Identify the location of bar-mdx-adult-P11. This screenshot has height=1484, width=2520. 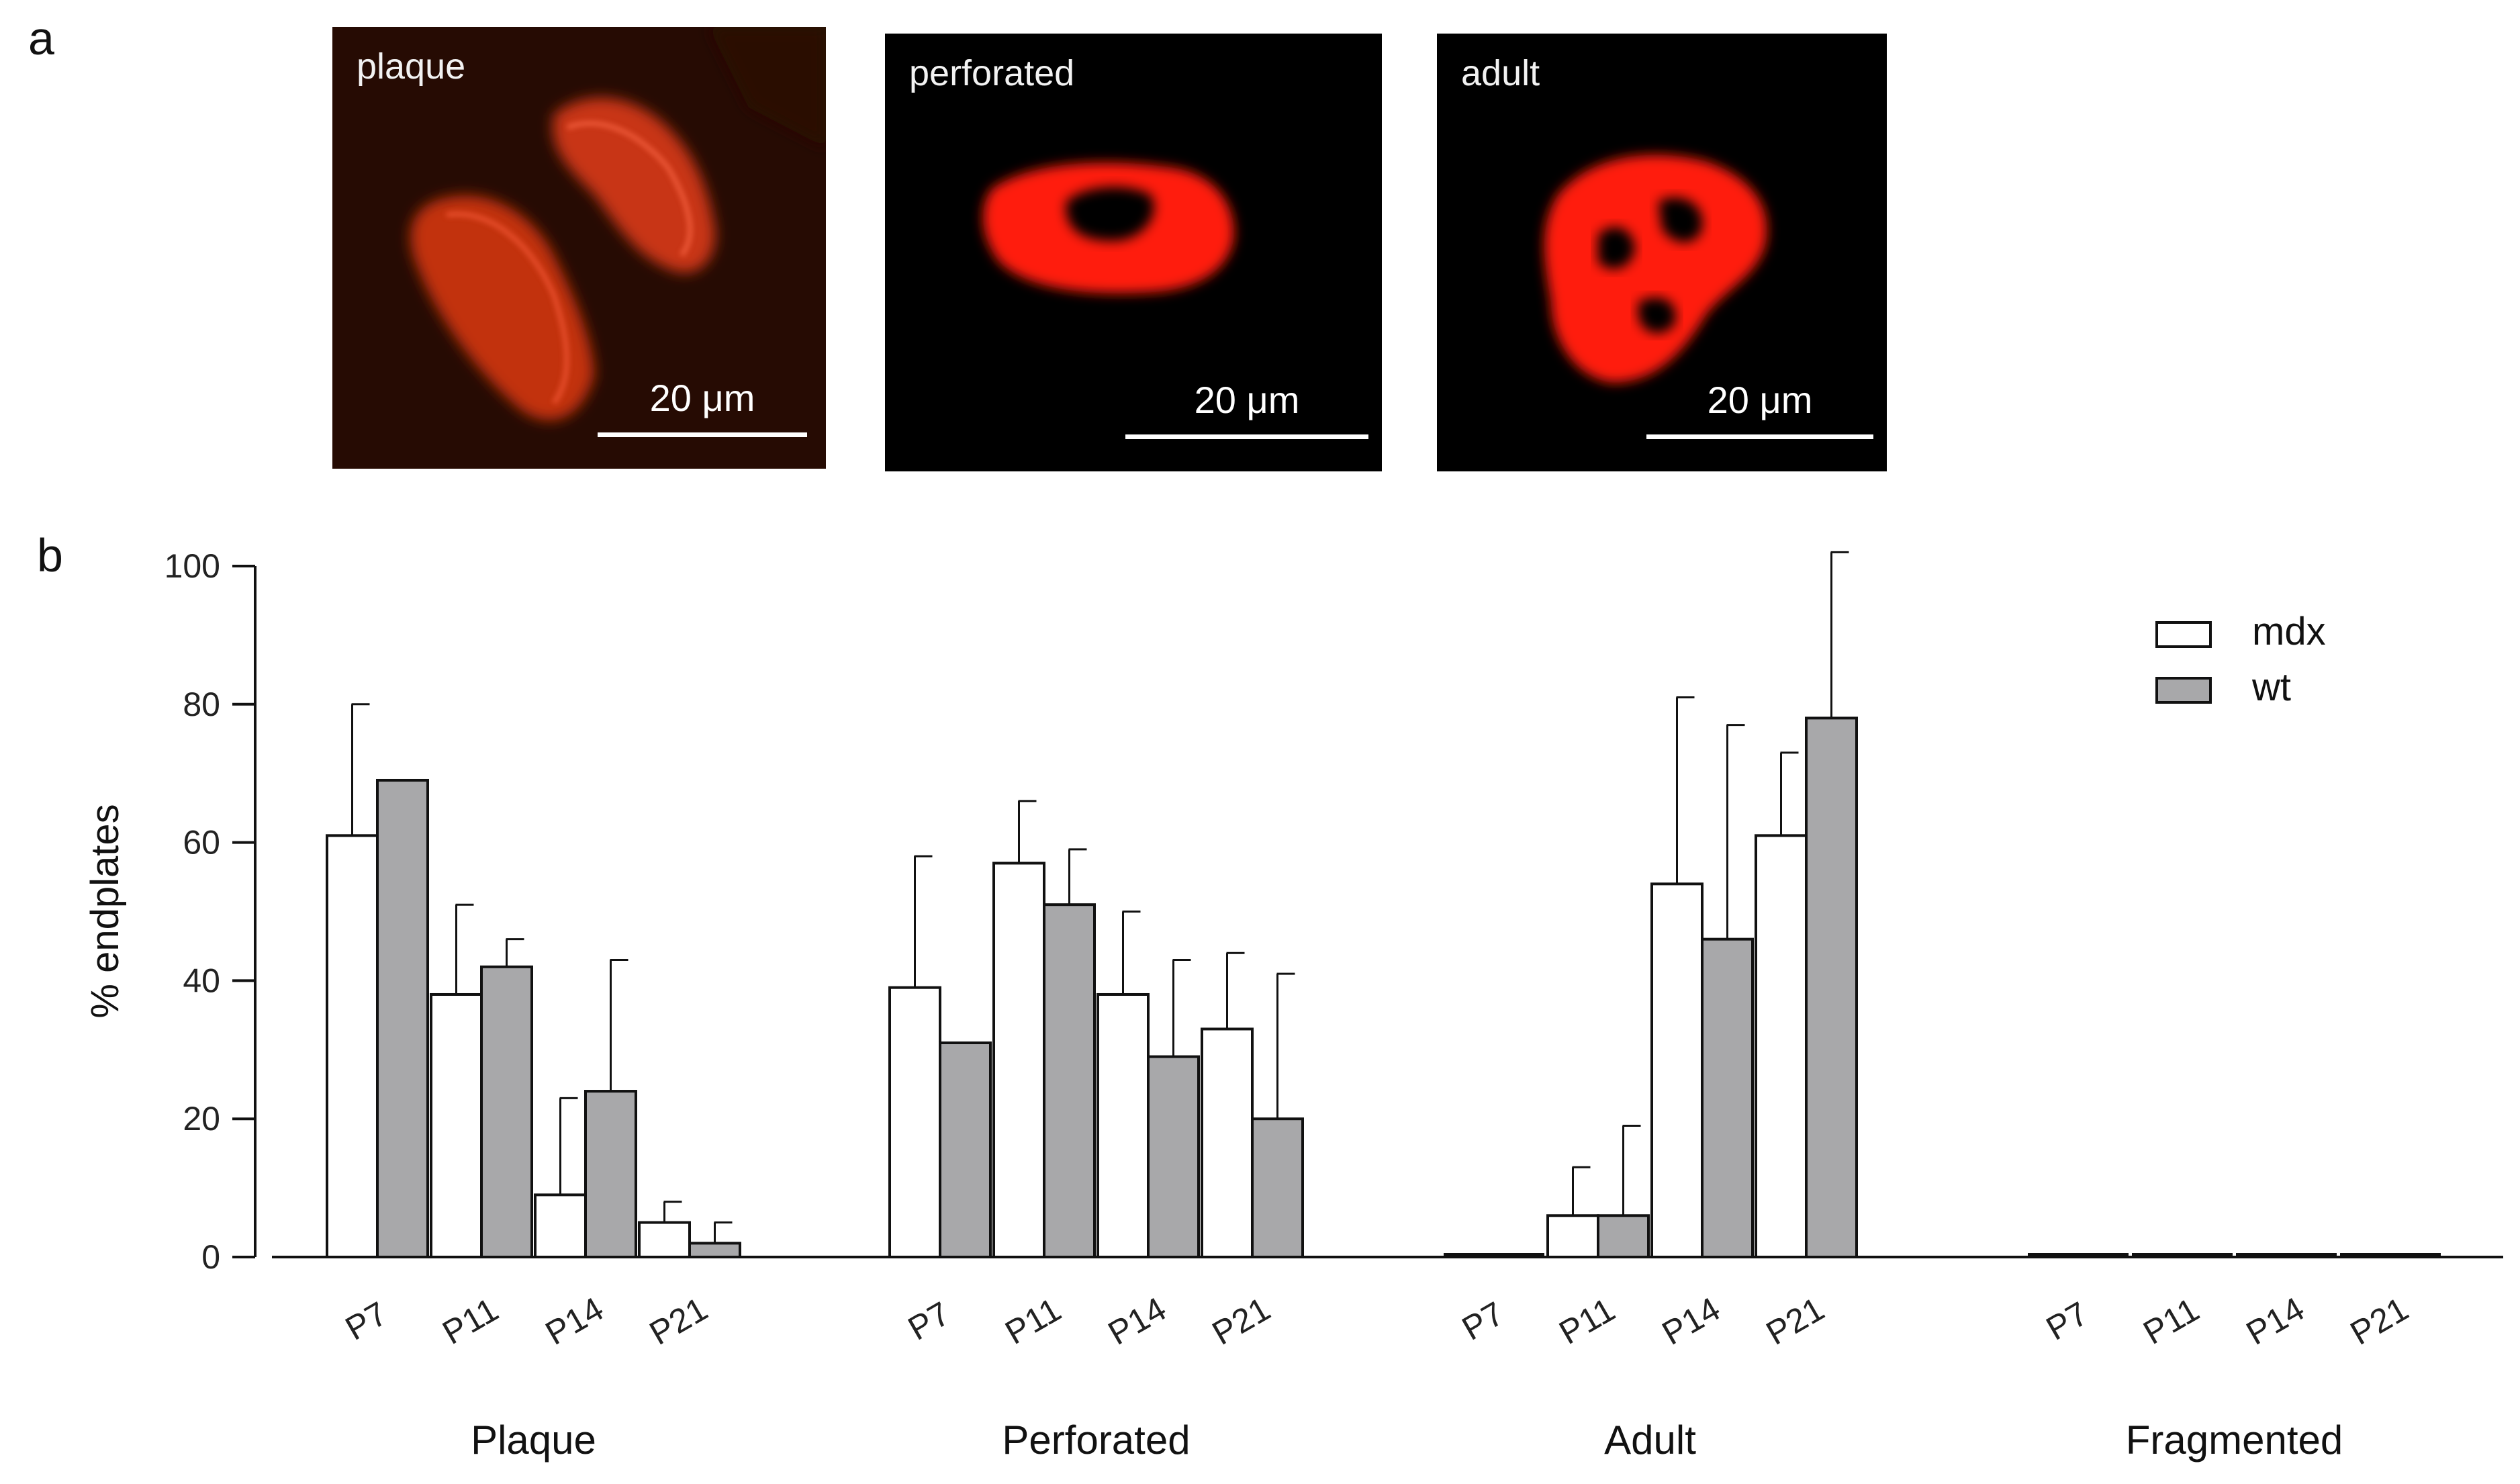
(1573, 1236).